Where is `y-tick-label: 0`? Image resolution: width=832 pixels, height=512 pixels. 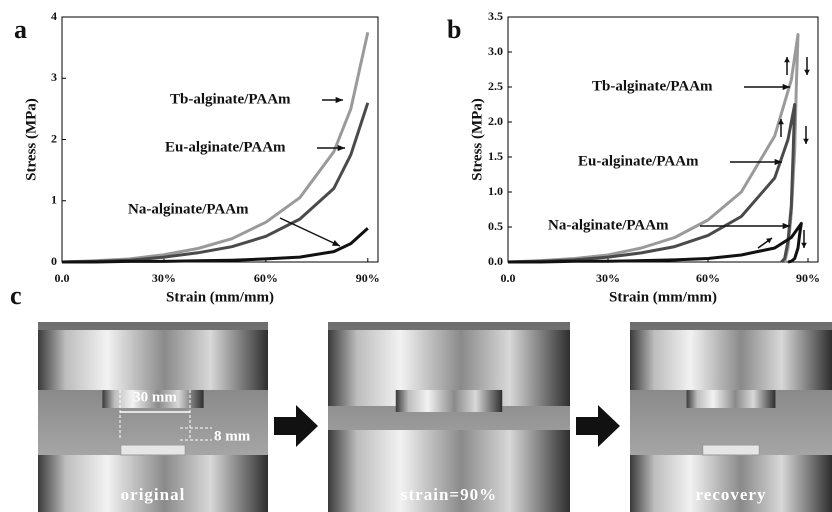
y-tick-label: 0 is located at coordinates (54, 261).